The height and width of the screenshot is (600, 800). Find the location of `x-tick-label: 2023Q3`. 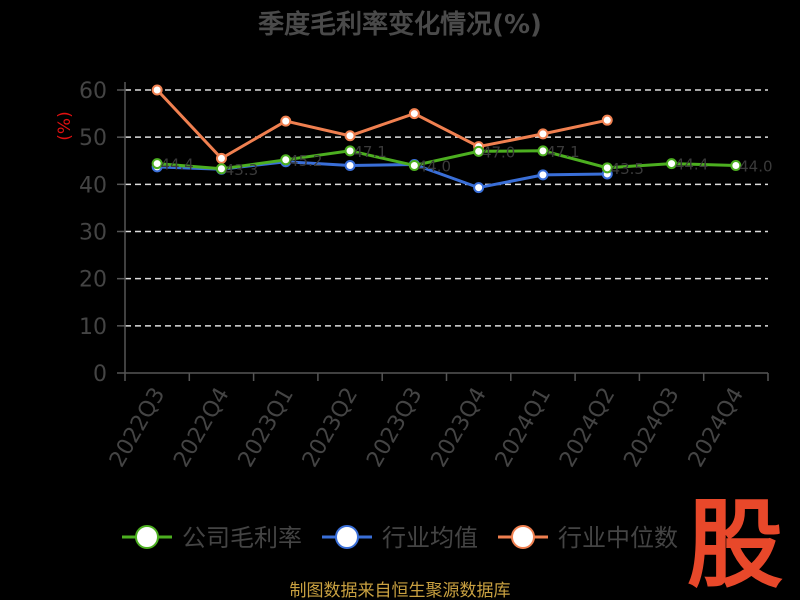

x-tick-label: 2023Q3 is located at coordinates (394, 428).